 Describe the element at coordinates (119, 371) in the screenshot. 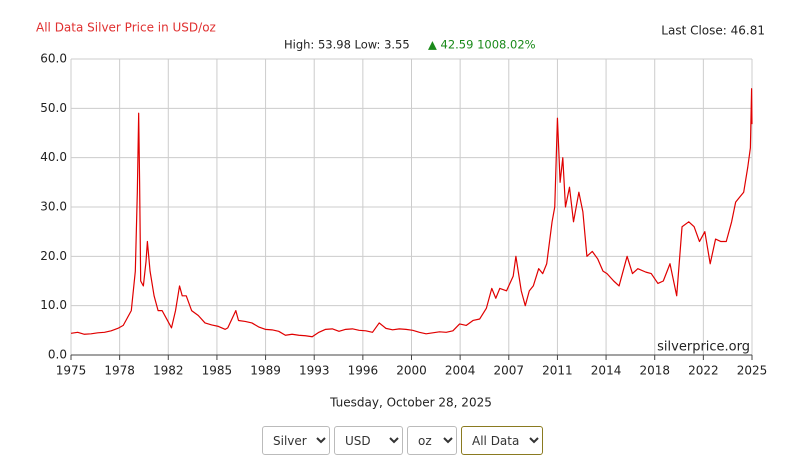

I see `x-tick-label: 1978` at that location.